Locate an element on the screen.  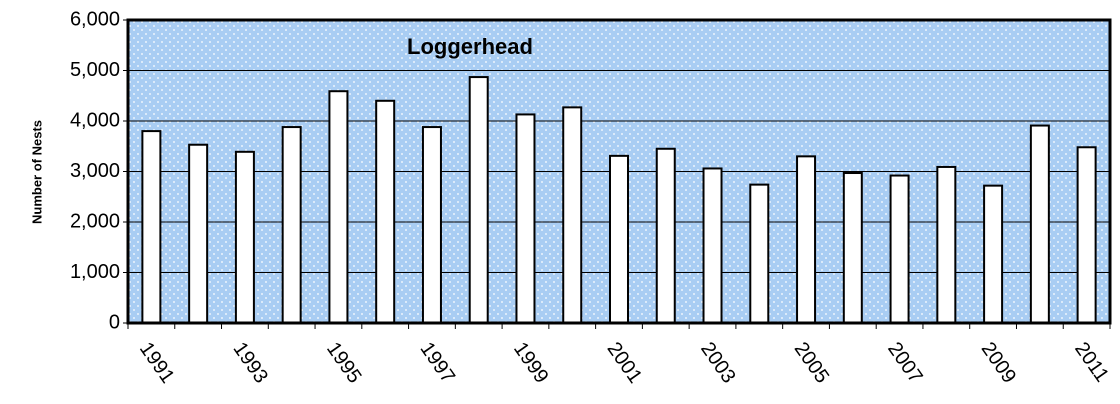
x-tick-label: 2003 is located at coordinates (718, 362).